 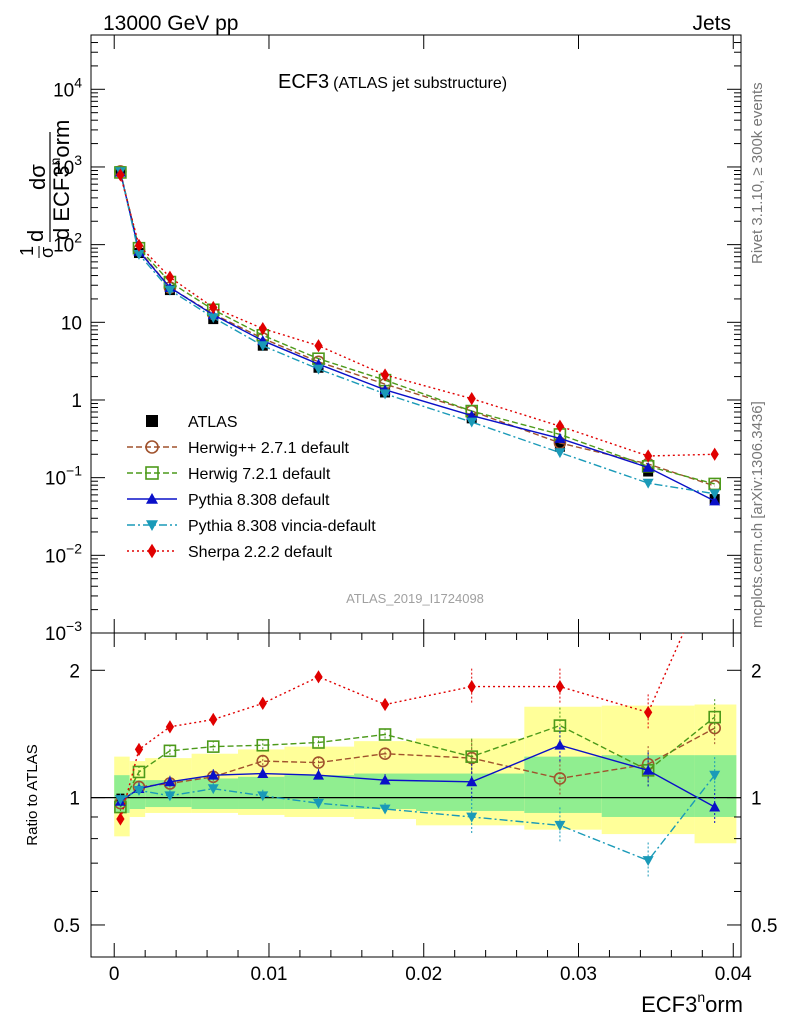 I want to click on y-tick-label: 10, so click(x=71, y=323).